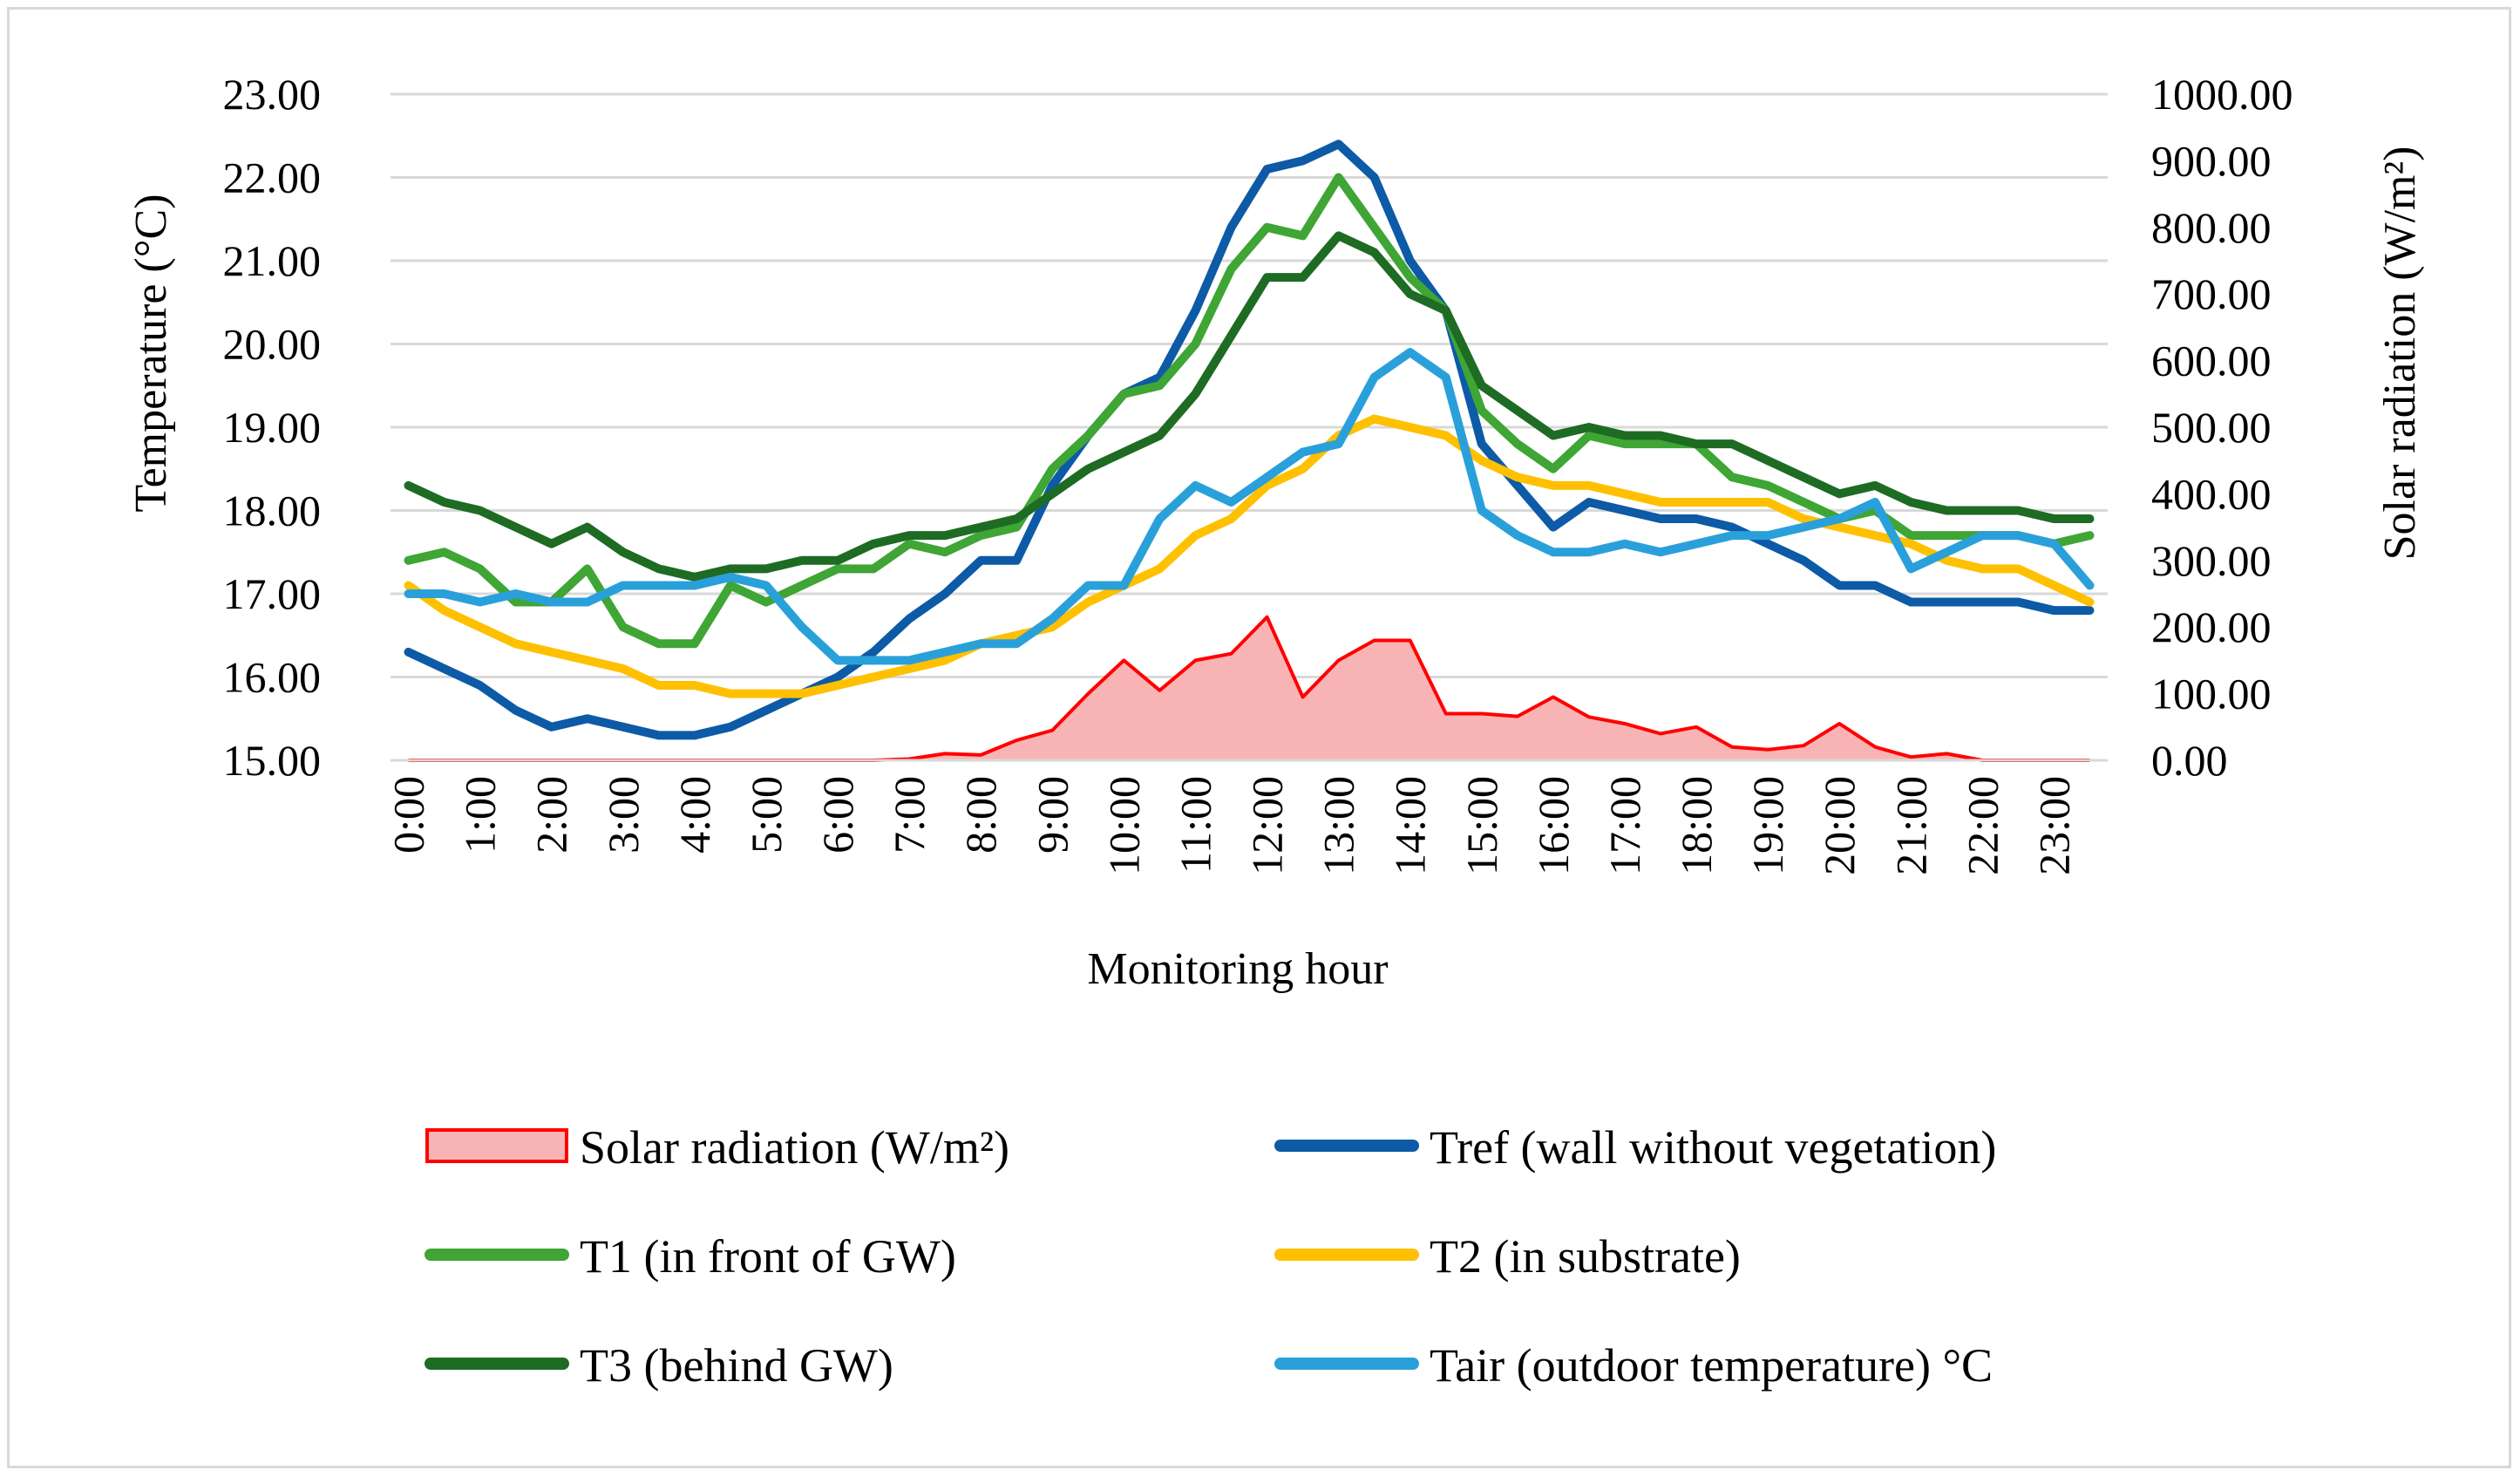  I want to click on legend-label-tref: Tref (wall without vegetation), so click(1713, 1147).